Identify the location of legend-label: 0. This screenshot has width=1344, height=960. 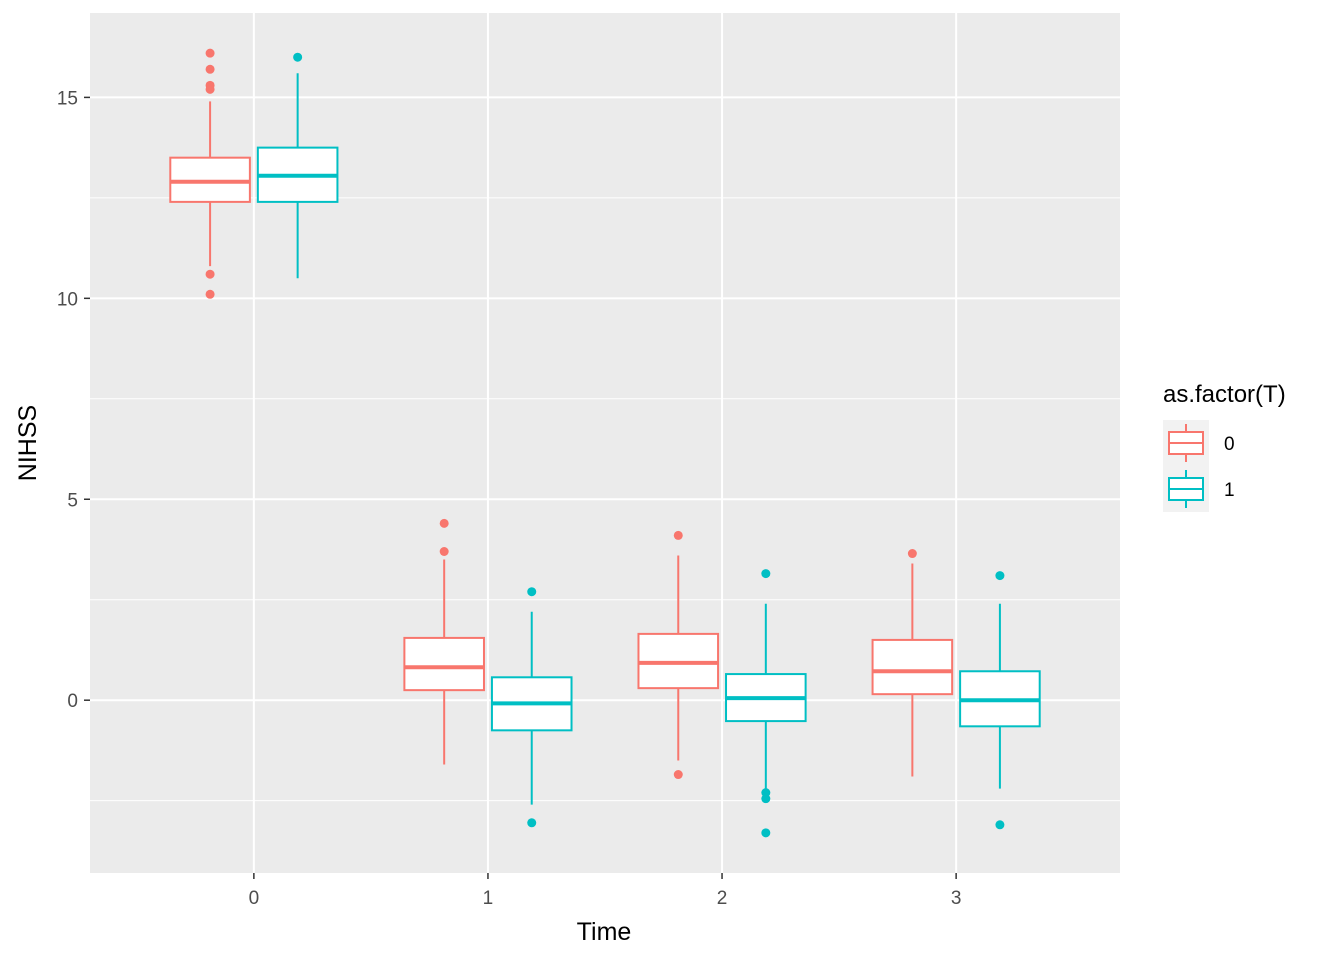
(1229, 444).